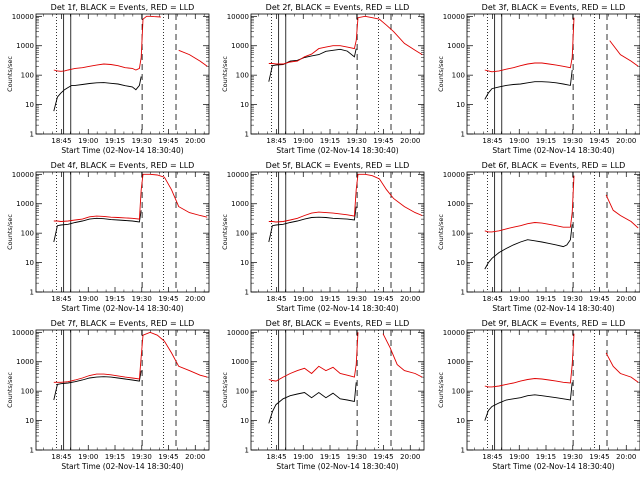  Describe the element at coordinates (338, 7) in the screenshot. I see `panel-title: Det 2f, BLACK = Events, RED = LLD` at that location.